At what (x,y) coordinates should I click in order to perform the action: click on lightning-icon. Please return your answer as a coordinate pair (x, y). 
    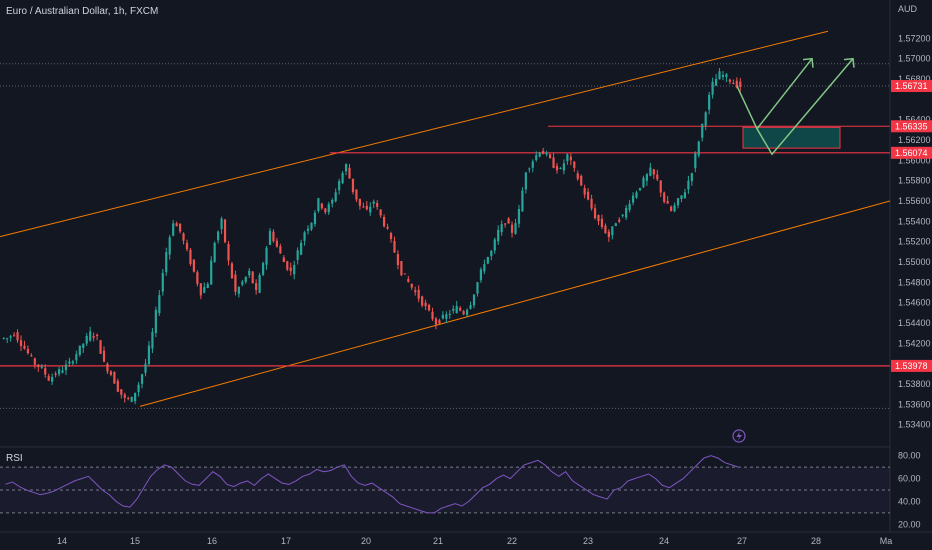
    Looking at the image, I should click on (739, 436).